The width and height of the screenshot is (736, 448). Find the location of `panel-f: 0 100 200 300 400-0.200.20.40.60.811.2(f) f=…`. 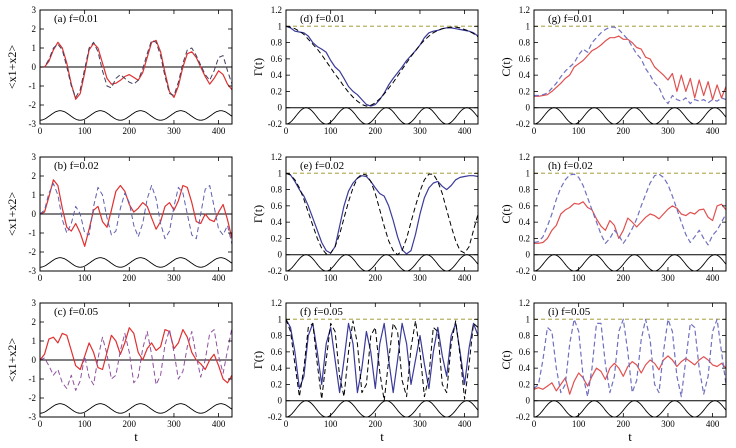

panel-f: 0 100 200 300 400-0.200.20.40.60.811.2(f) f=… is located at coordinates (365, 371).